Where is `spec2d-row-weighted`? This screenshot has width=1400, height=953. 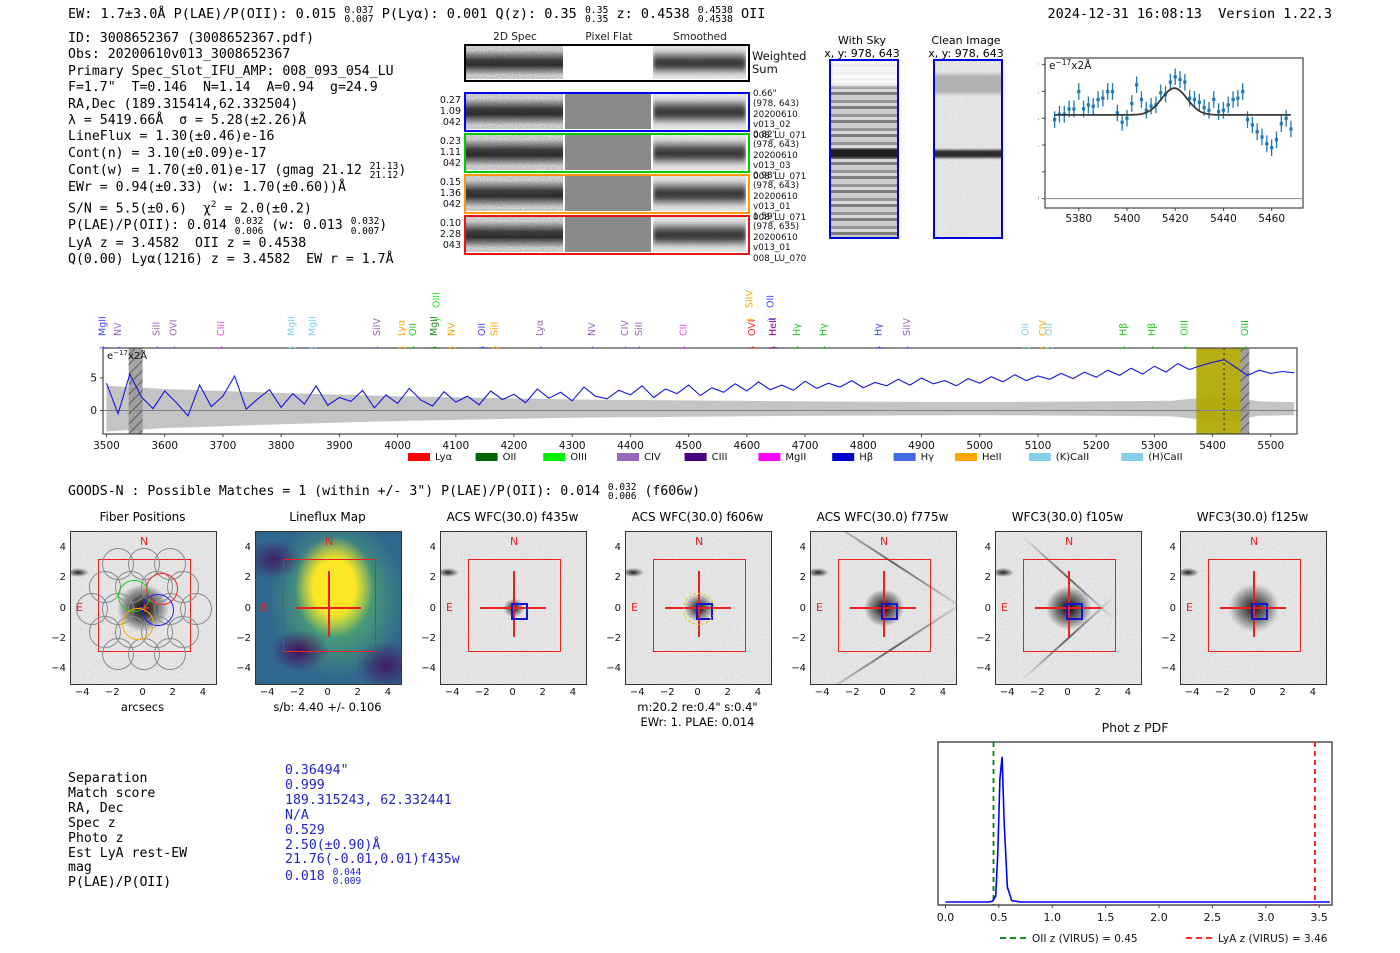 spec2d-row-weighted is located at coordinates (607, 63).